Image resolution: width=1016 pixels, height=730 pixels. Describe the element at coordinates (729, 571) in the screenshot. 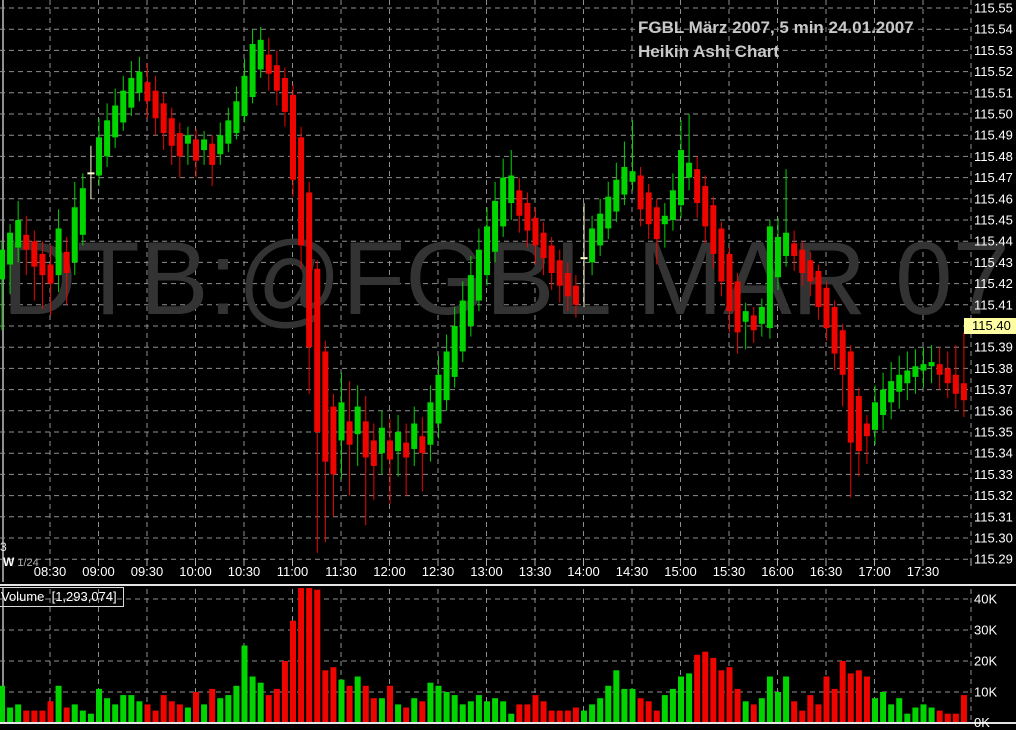

I see `time-tick-label: 15:30` at that location.